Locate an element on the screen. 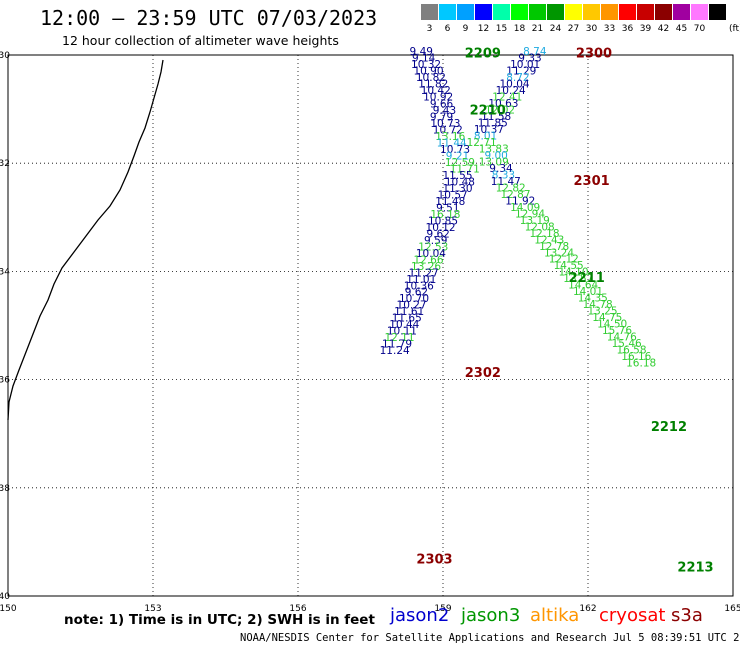  color-scale-label: 24 is located at coordinates (555, 29).